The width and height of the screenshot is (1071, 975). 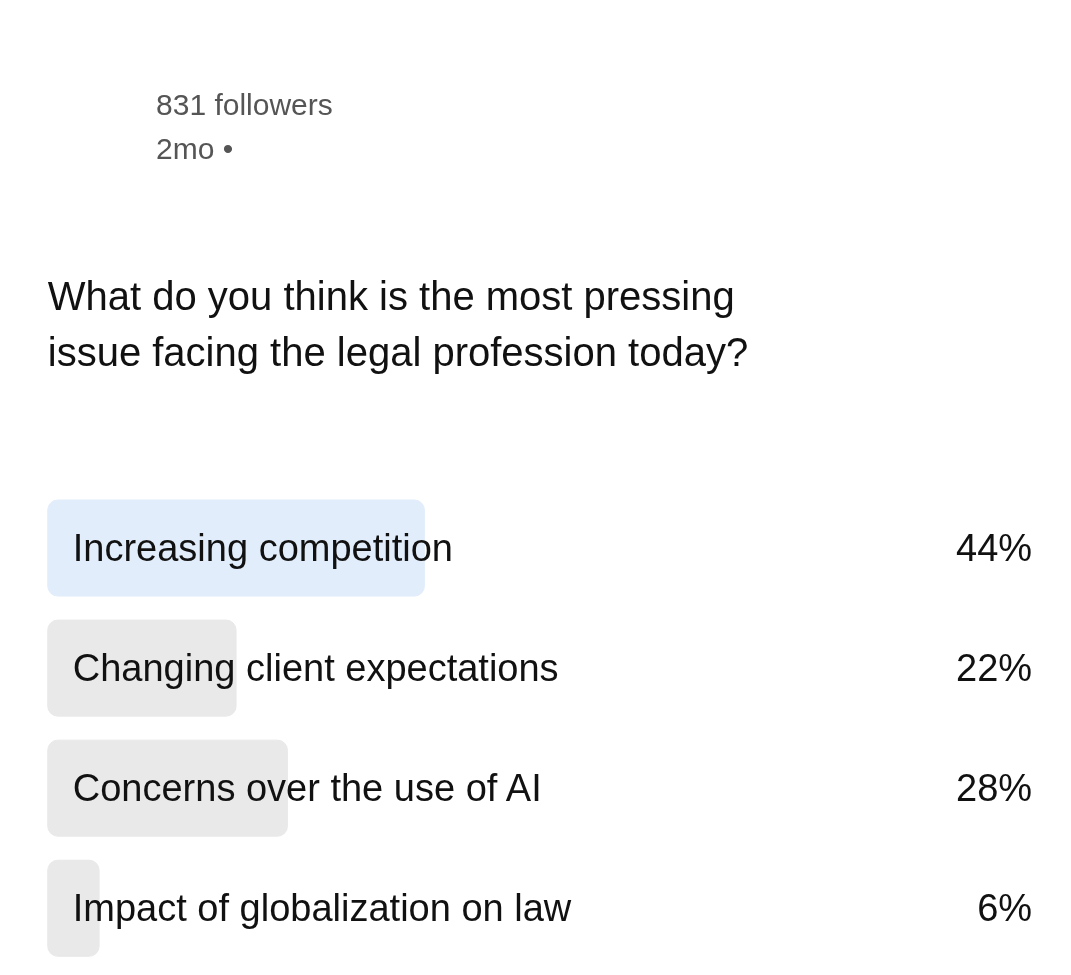 What do you see at coordinates (1005, 908) in the screenshot?
I see `data-label: 6%` at bounding box center [1005, 908].